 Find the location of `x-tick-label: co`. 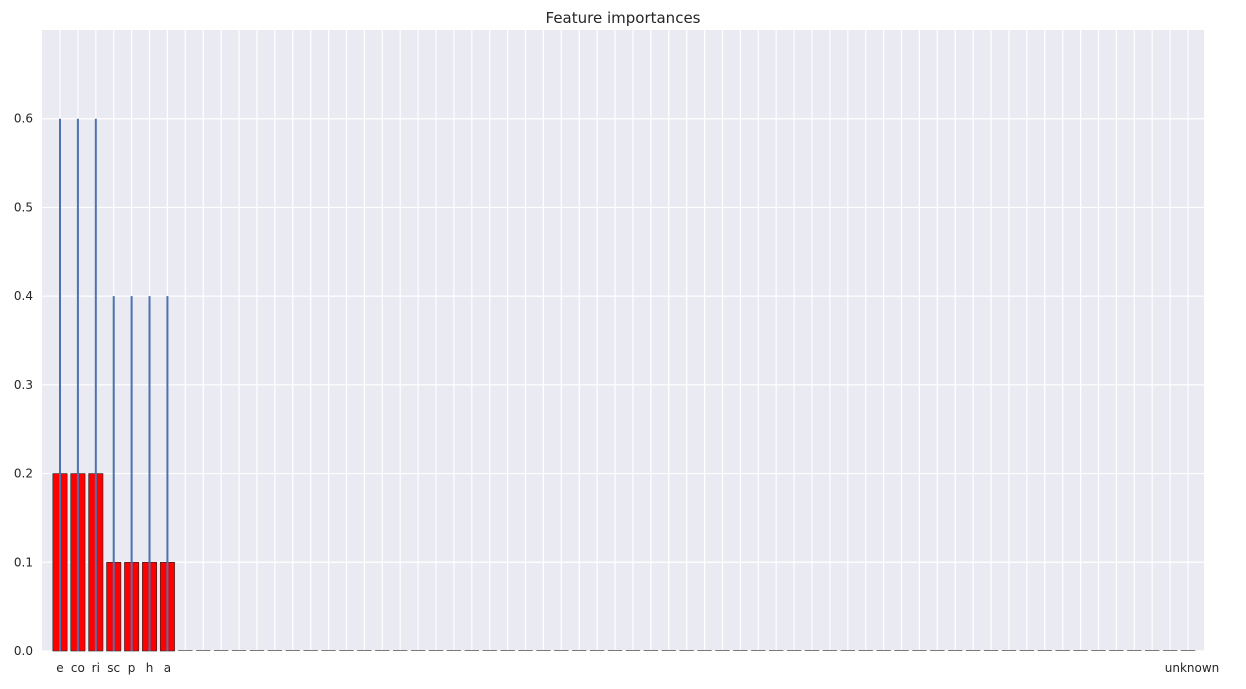

x-tick-label: co is located at coordinates (78, 668).